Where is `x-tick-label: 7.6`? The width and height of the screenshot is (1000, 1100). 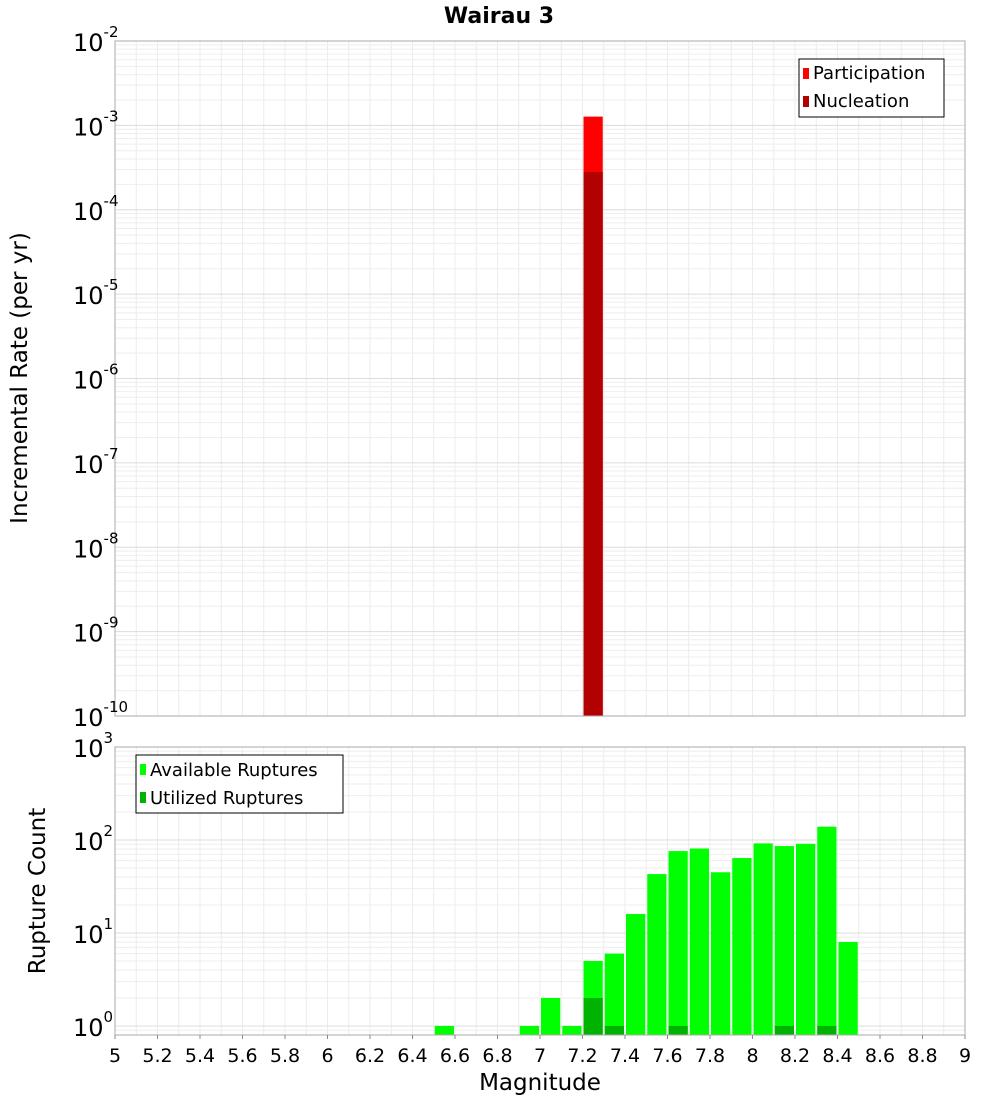
x-tick-label: 7.6 is located at coordinates (667, 1056).